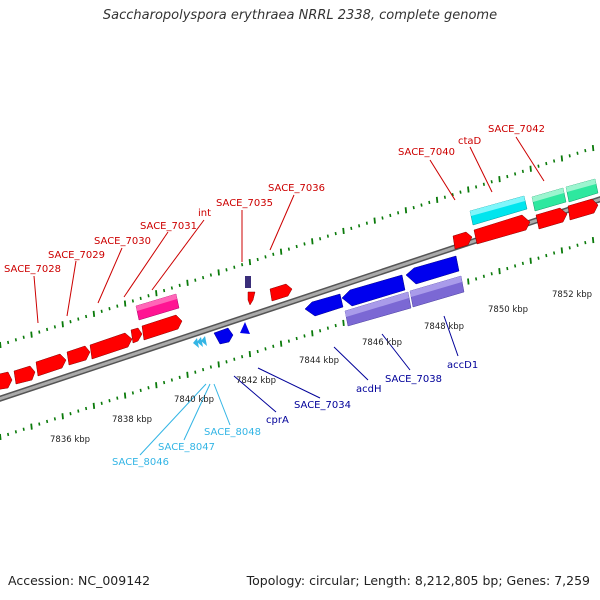  What do you see at coordinates (122, 241) in the screenshot?
I see `label-SACE_7030: SACE_7030` at bounding box center [122, 241].